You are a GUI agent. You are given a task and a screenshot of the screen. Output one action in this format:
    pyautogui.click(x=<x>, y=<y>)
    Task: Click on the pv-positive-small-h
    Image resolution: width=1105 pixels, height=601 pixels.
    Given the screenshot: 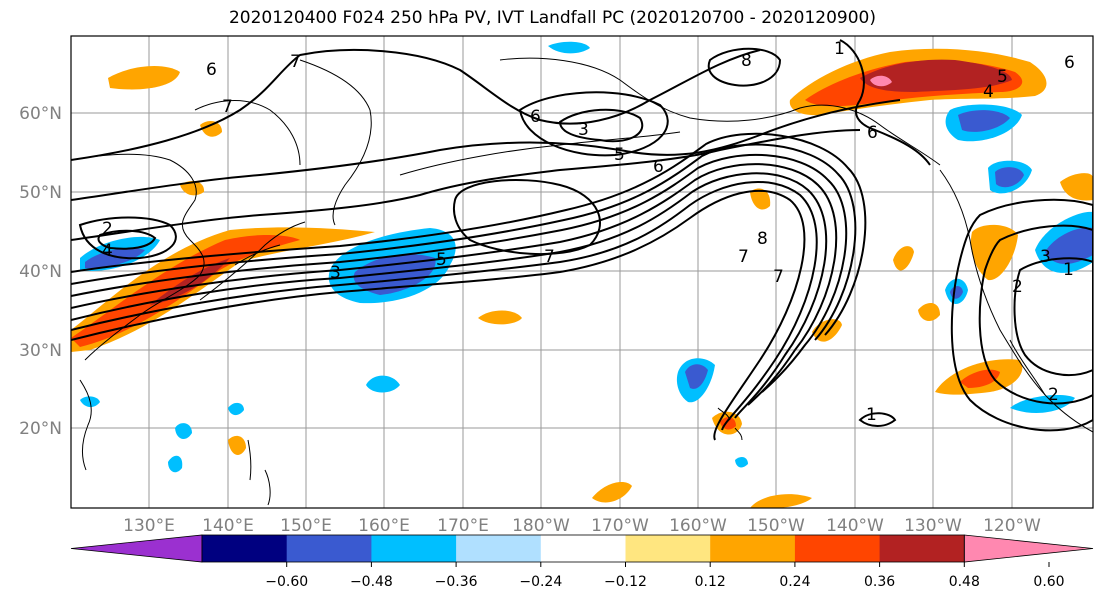 What is the action you would take?
    pyautogui.click(x=903, y=258)
    